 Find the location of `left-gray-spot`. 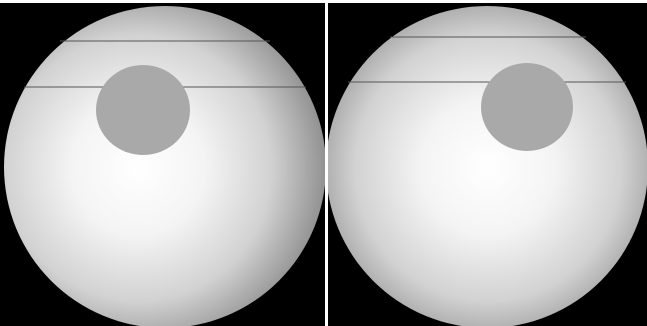

left-gray-spot is located at coordinates (143, 110).